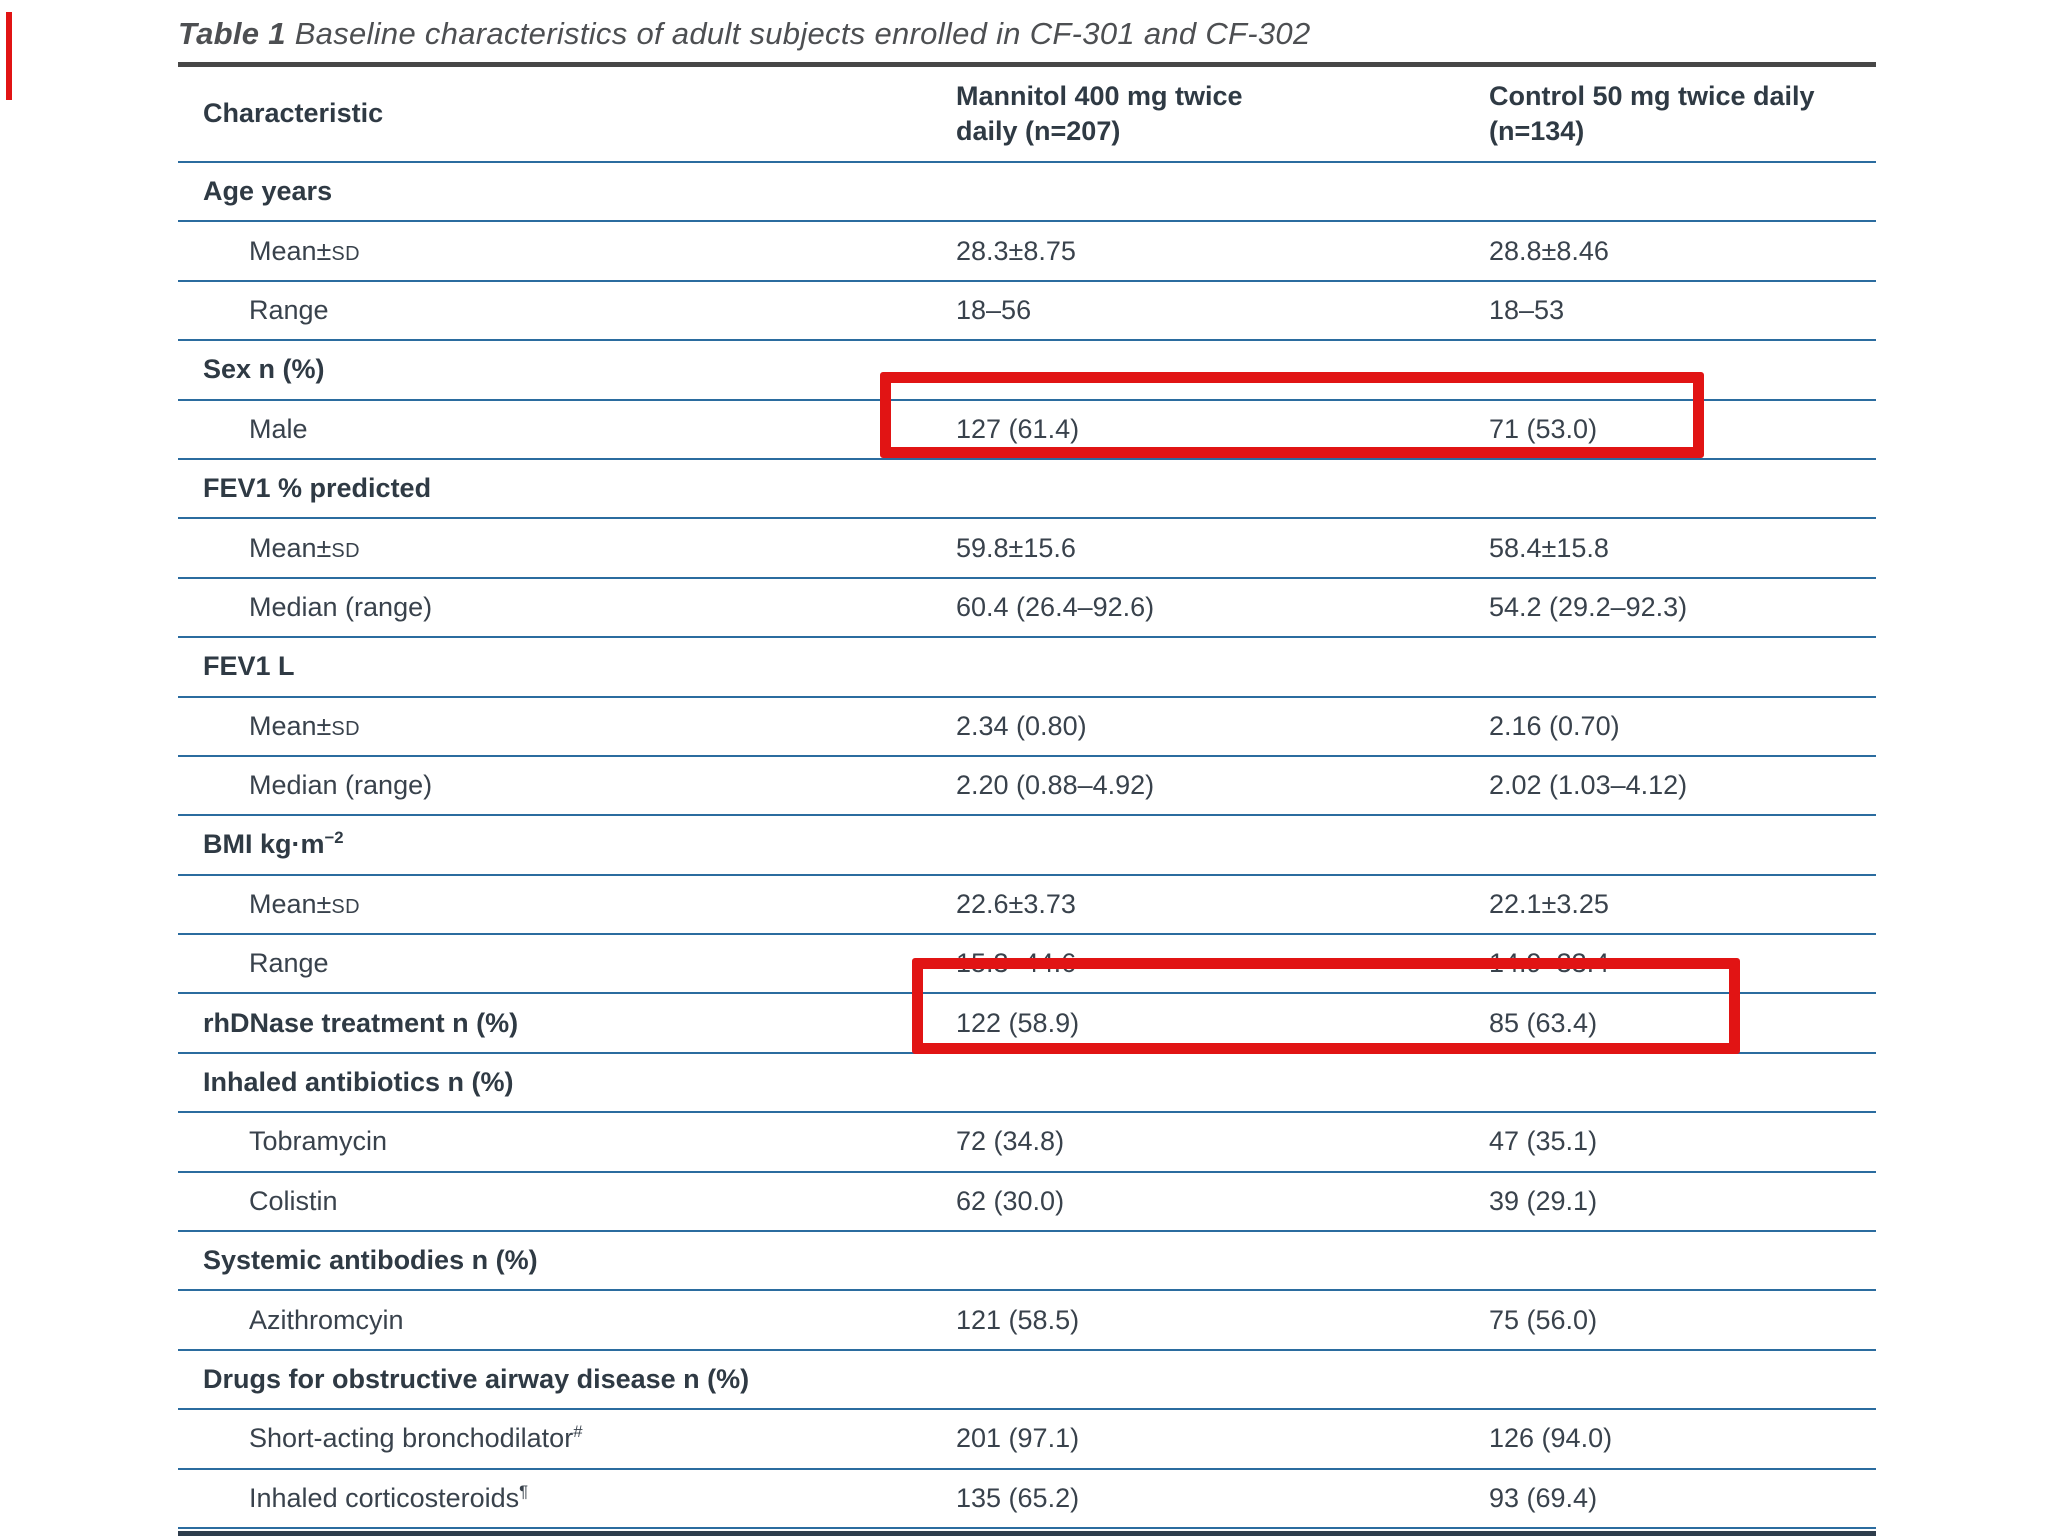  Describe the element at coordinates (1549, 903) in the screenshot. I see `row-value: 22.1±3.25` at that location.